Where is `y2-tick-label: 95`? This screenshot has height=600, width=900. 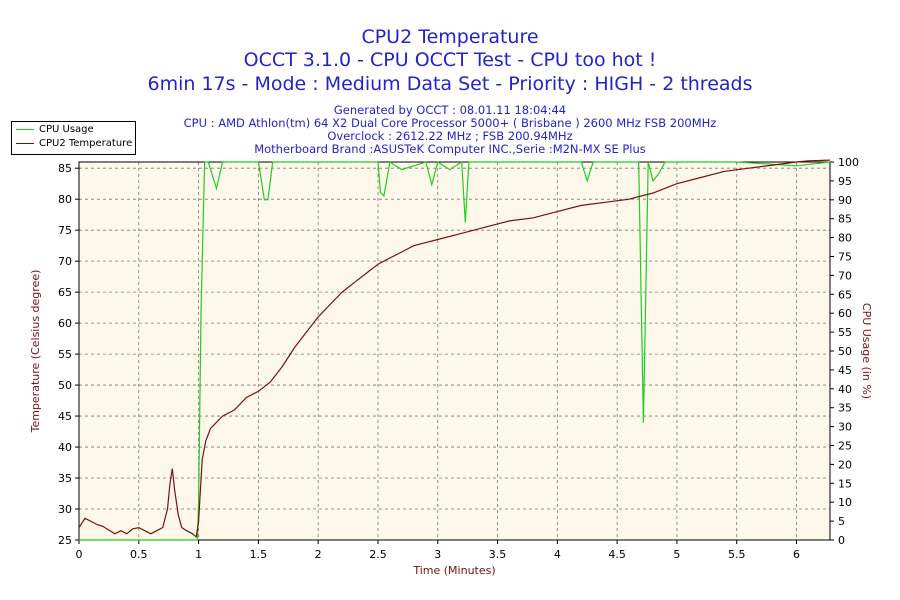
y2-tick-label: 95 is located at coordinates (845, 181).